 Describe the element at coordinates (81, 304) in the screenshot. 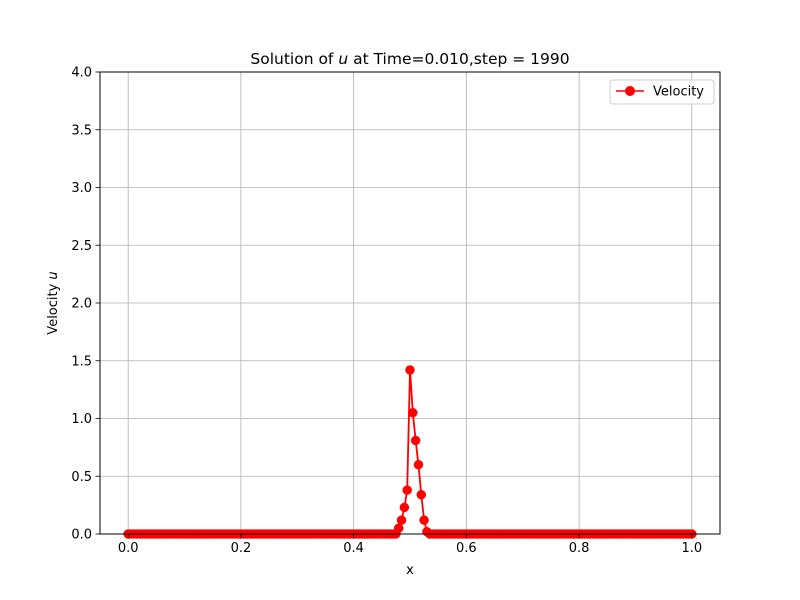

I see `y-tick-label: 2.0` at that location.